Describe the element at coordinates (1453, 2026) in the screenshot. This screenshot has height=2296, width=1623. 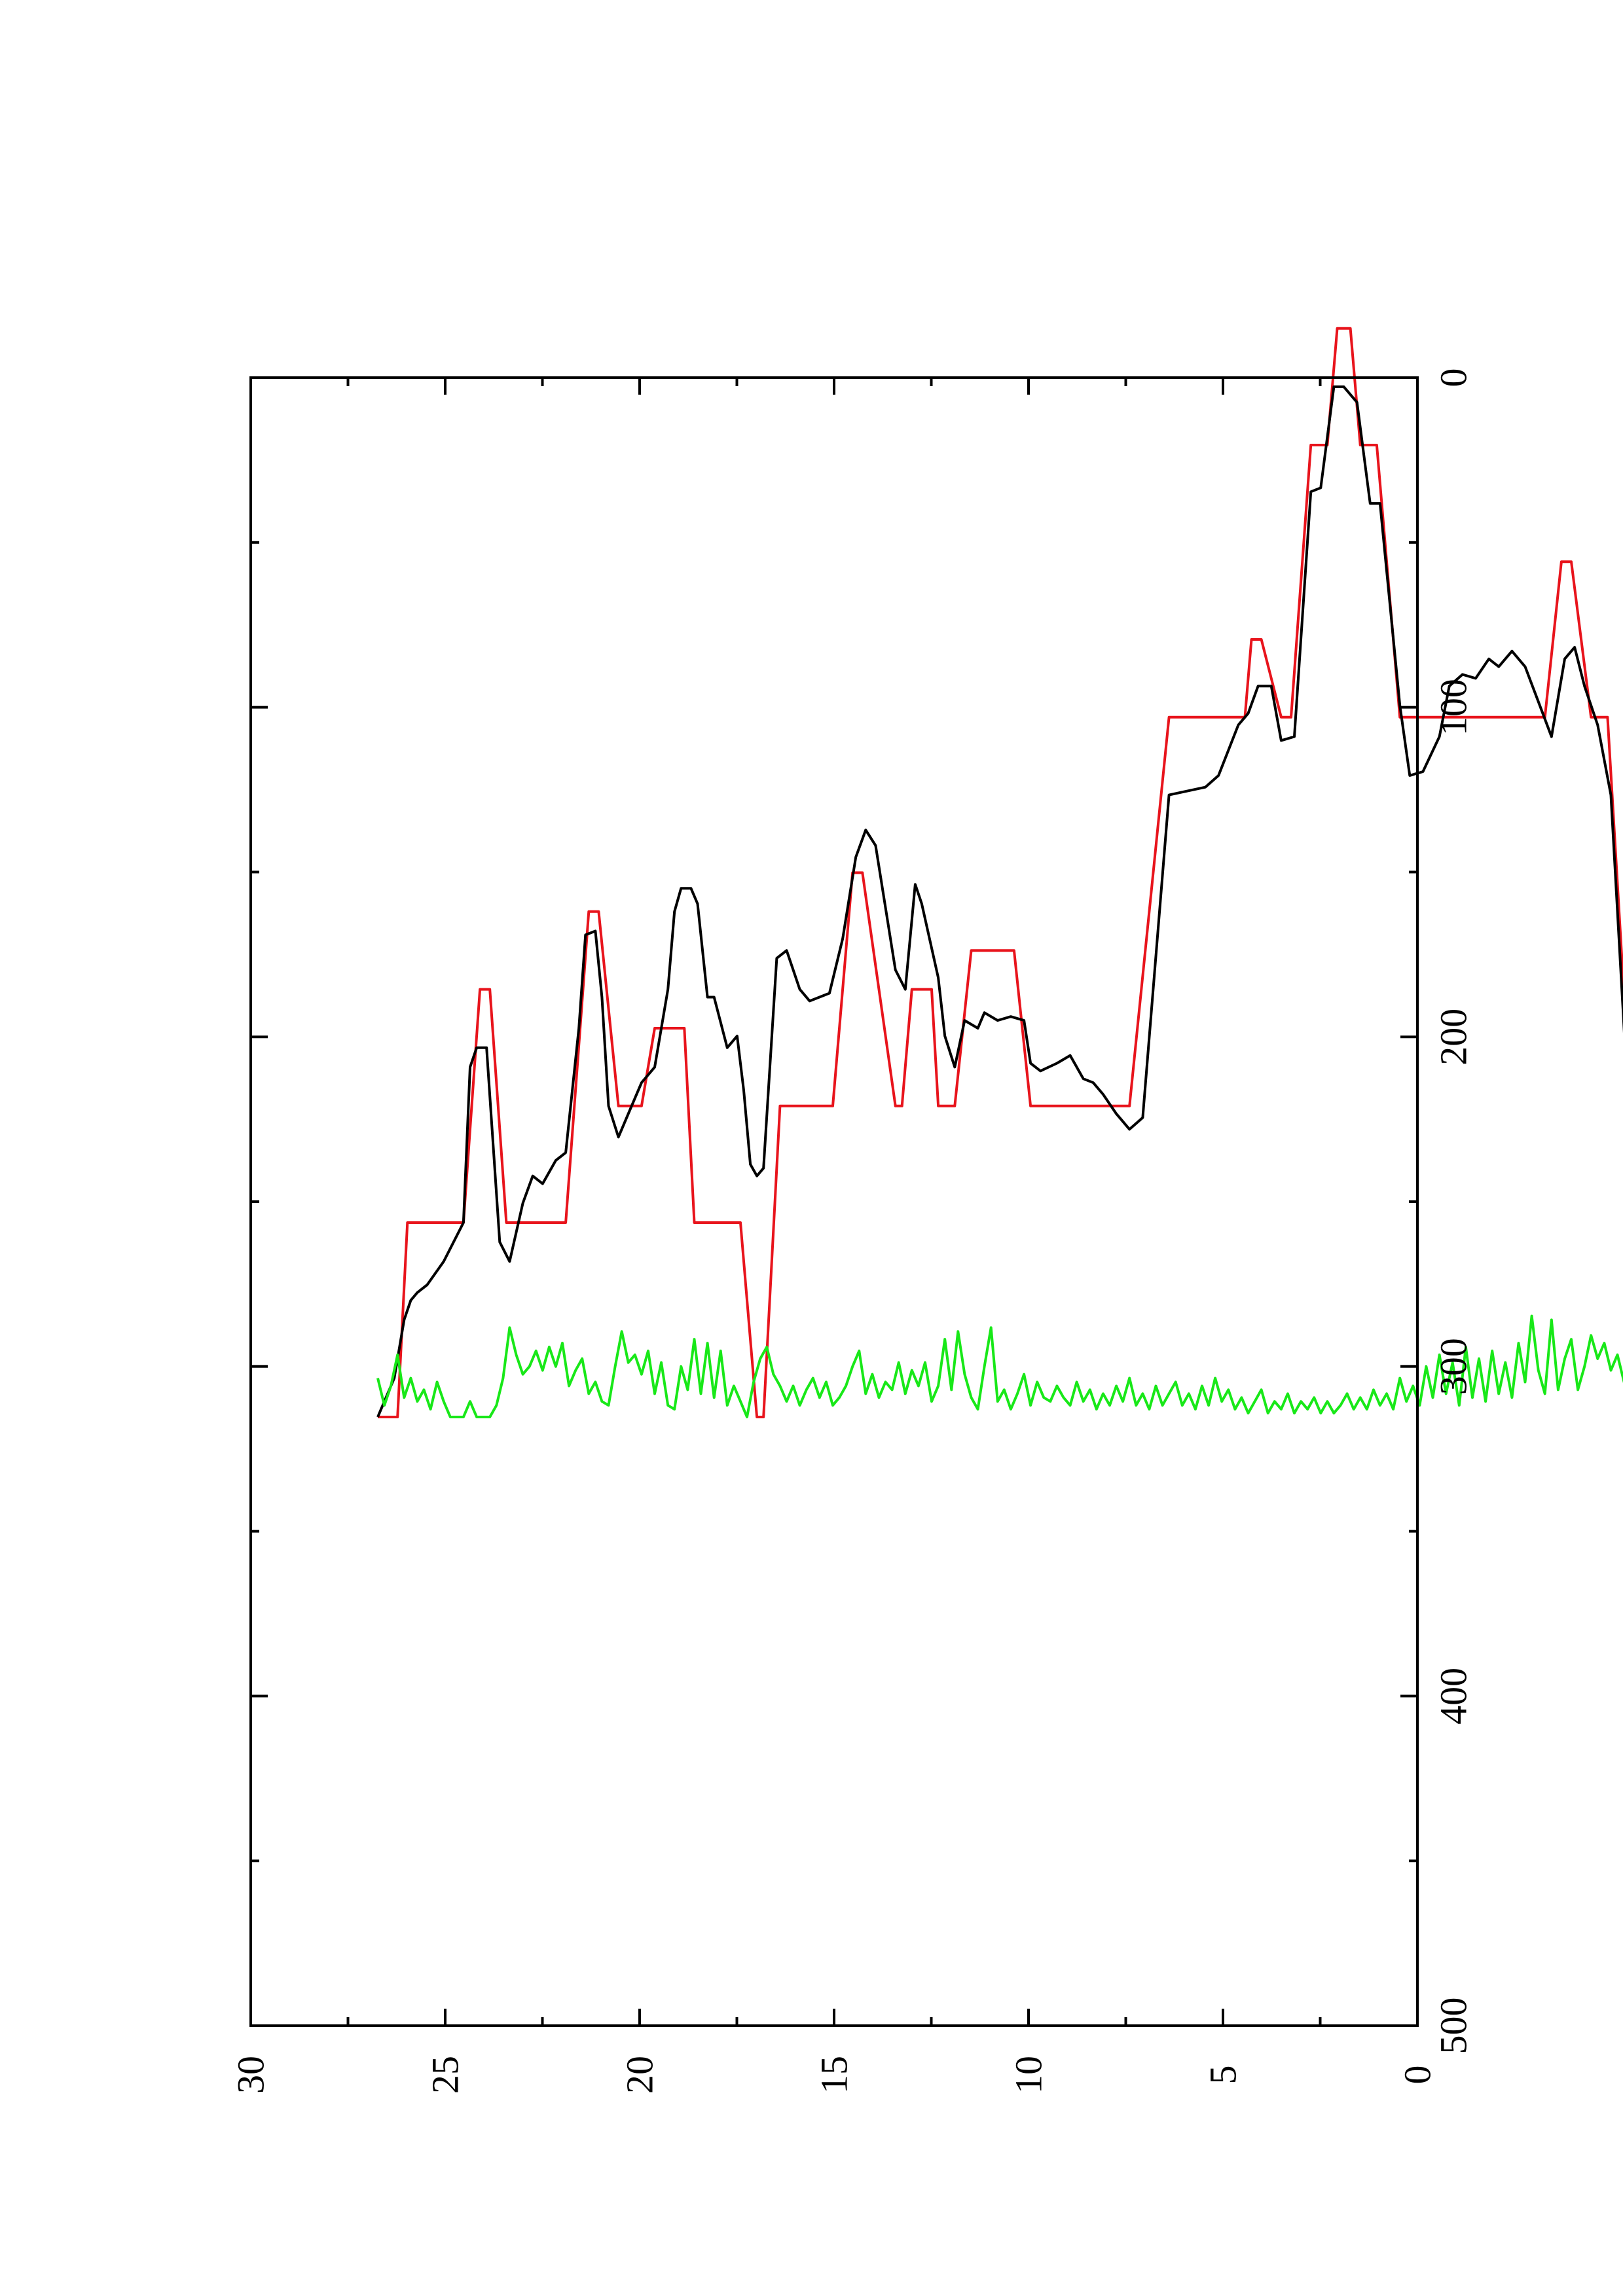
I see `x-tick-label: 500` at that location.